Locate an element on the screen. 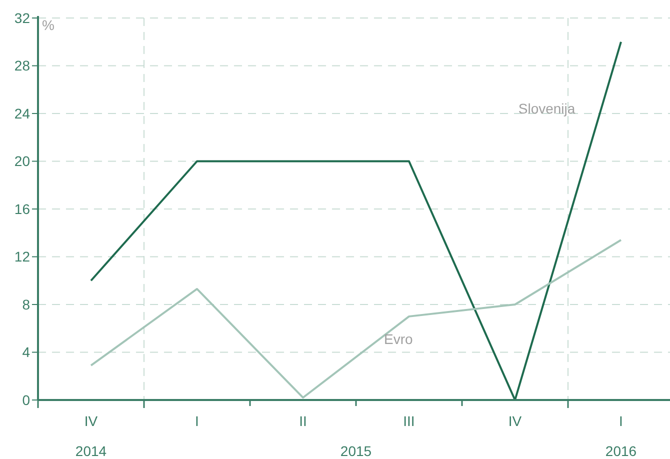 This screenshot has width=670, height=459. text: 2014 is located at coordinates (91, 451).